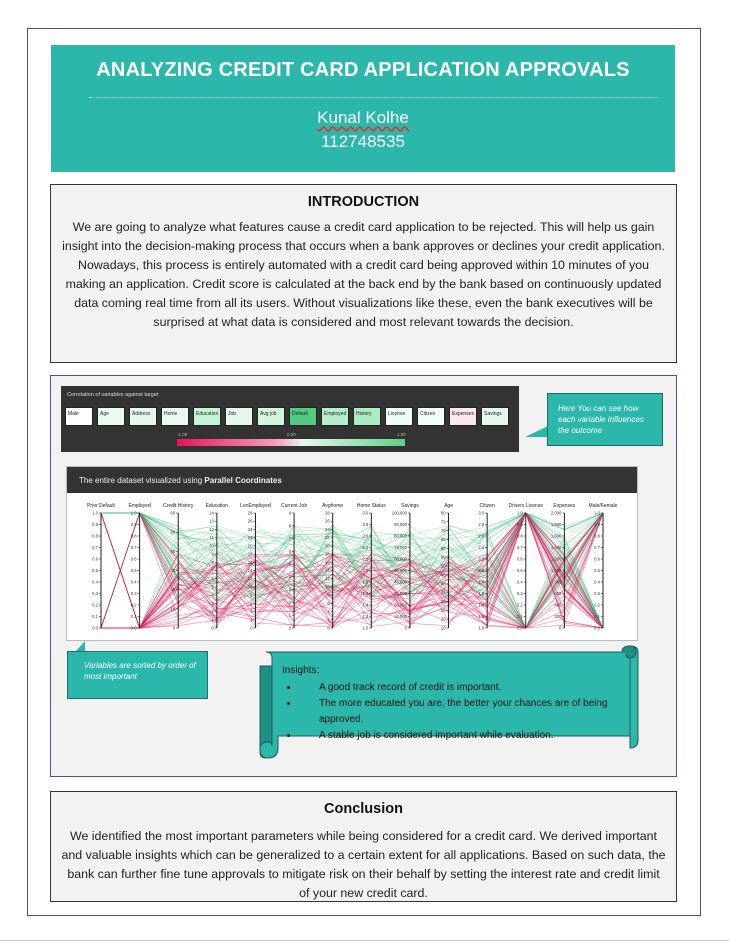 This screenshot has height=946, width=729. What do you see at coordinates (290, 589) in the screenshot?
I see `axis-tick-label: 3` at bounding box center [290, 589].